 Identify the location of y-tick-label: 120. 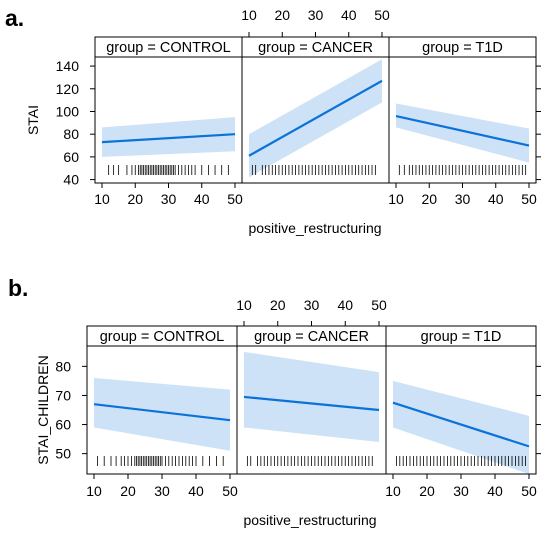
(68, 89).